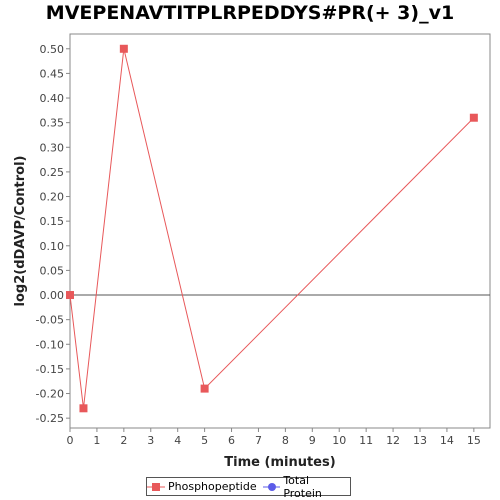 The height and width of the screenshot is (500, 500). What do you see at coordinates (52, 246) in the screenshot?
I see `y-tick-label: 0.10` at bounding box center [52, 246].